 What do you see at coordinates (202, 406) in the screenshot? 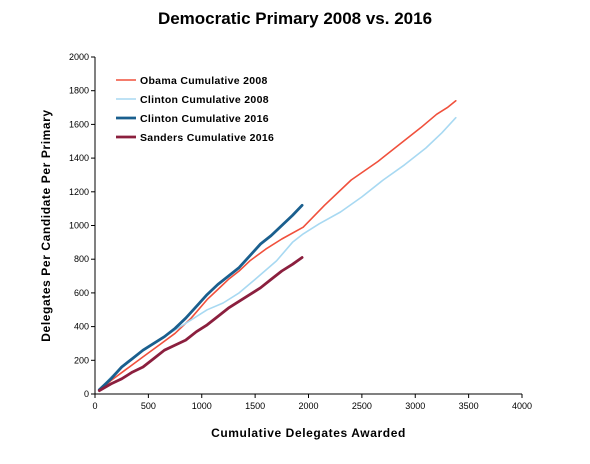
I see `x-tick-label: 1000` at bounding box center [202, 406].